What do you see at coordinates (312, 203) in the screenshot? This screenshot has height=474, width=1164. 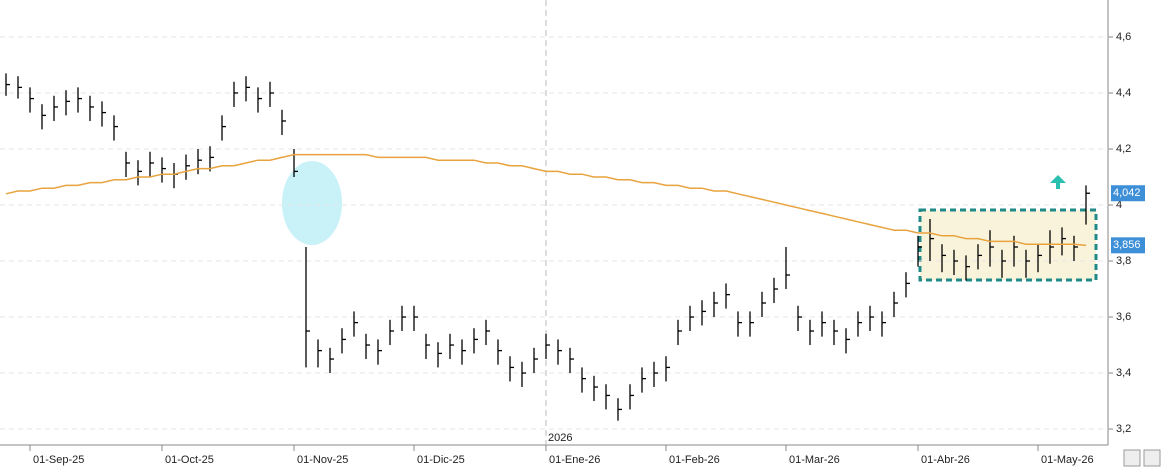 I see `highlight-ellipse` at bounding box center [312, 203].